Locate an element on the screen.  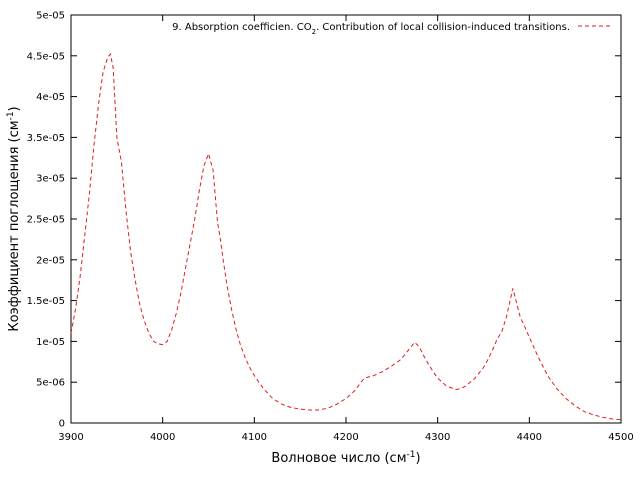
x-tick-label: 4400 is located at coordinates (529, 437).